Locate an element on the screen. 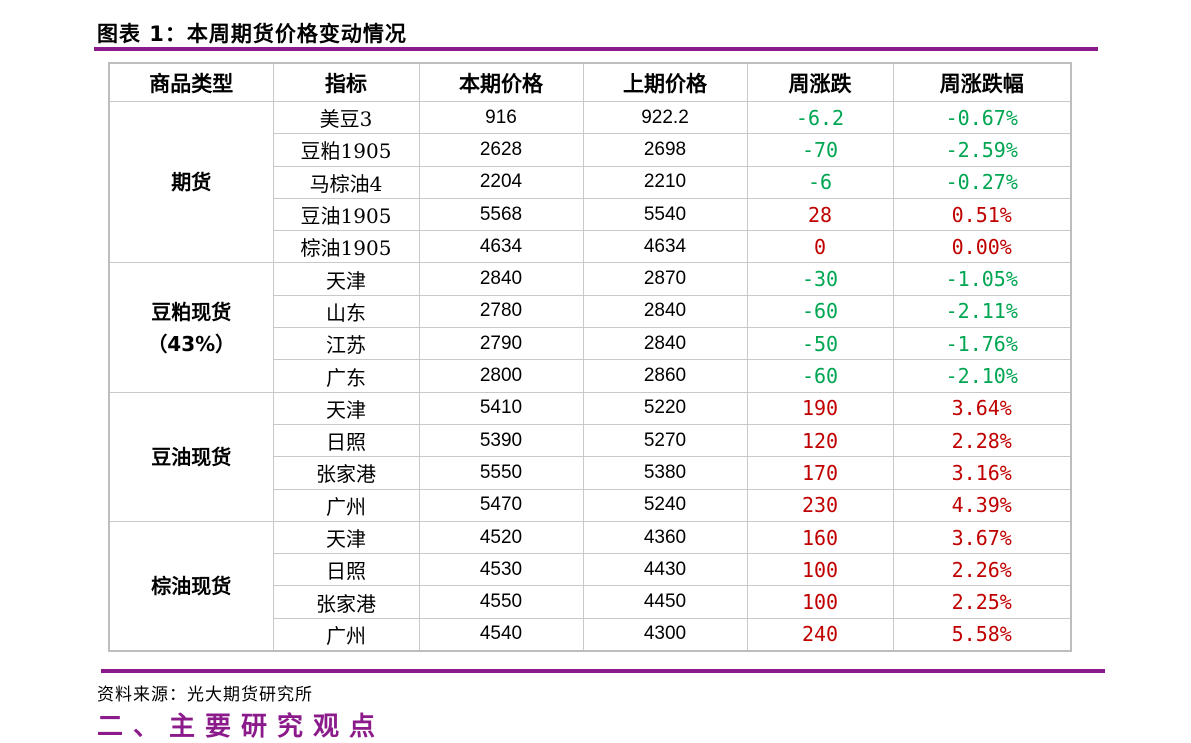  previous-price-cell: 2870 is located at coordinates (665, 279).